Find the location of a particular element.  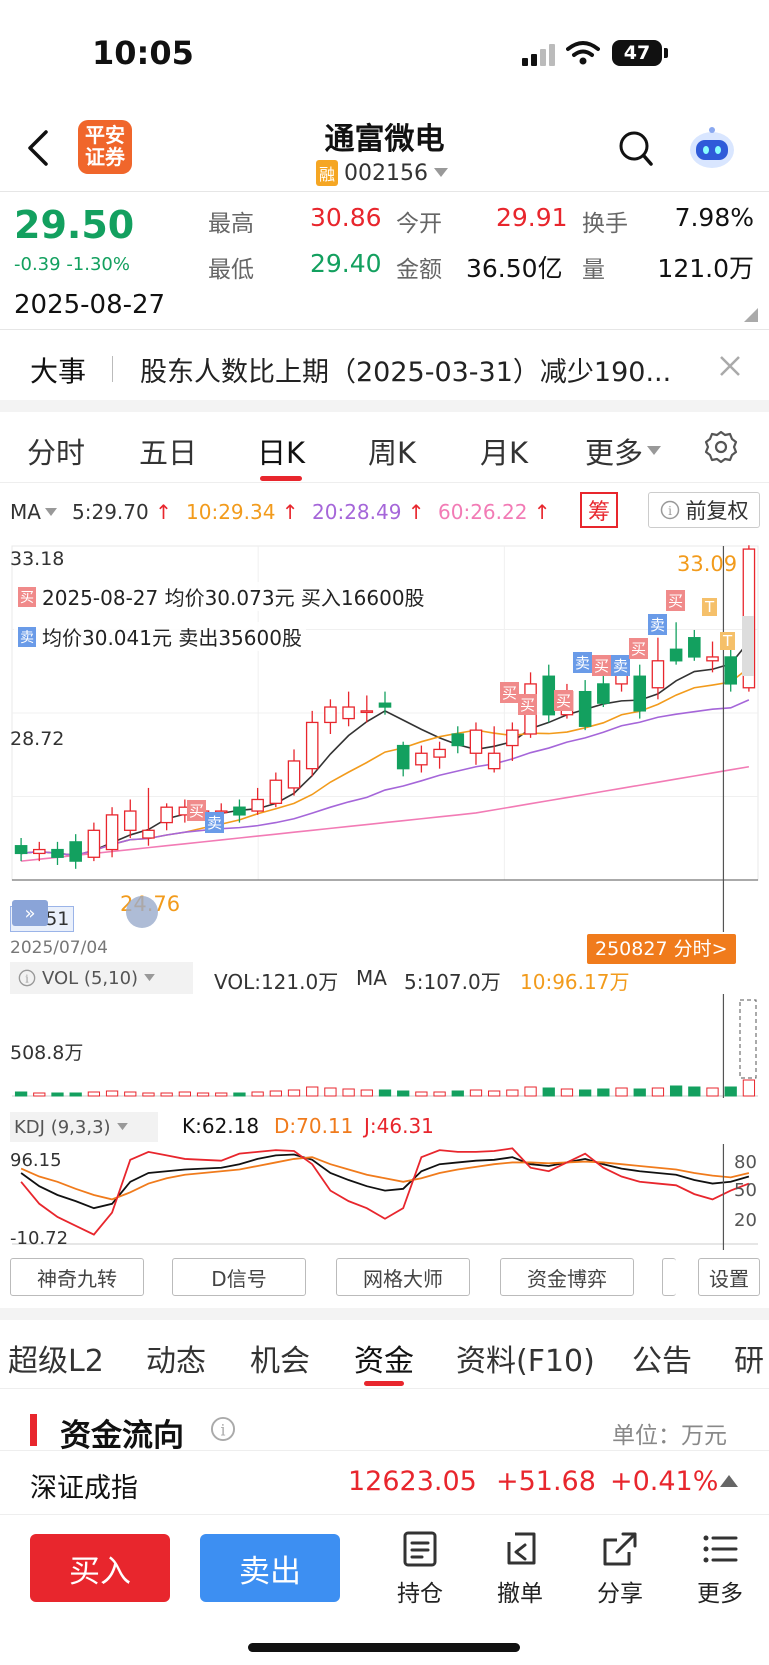

kdj-chart is located at coordinates (384, 1197).